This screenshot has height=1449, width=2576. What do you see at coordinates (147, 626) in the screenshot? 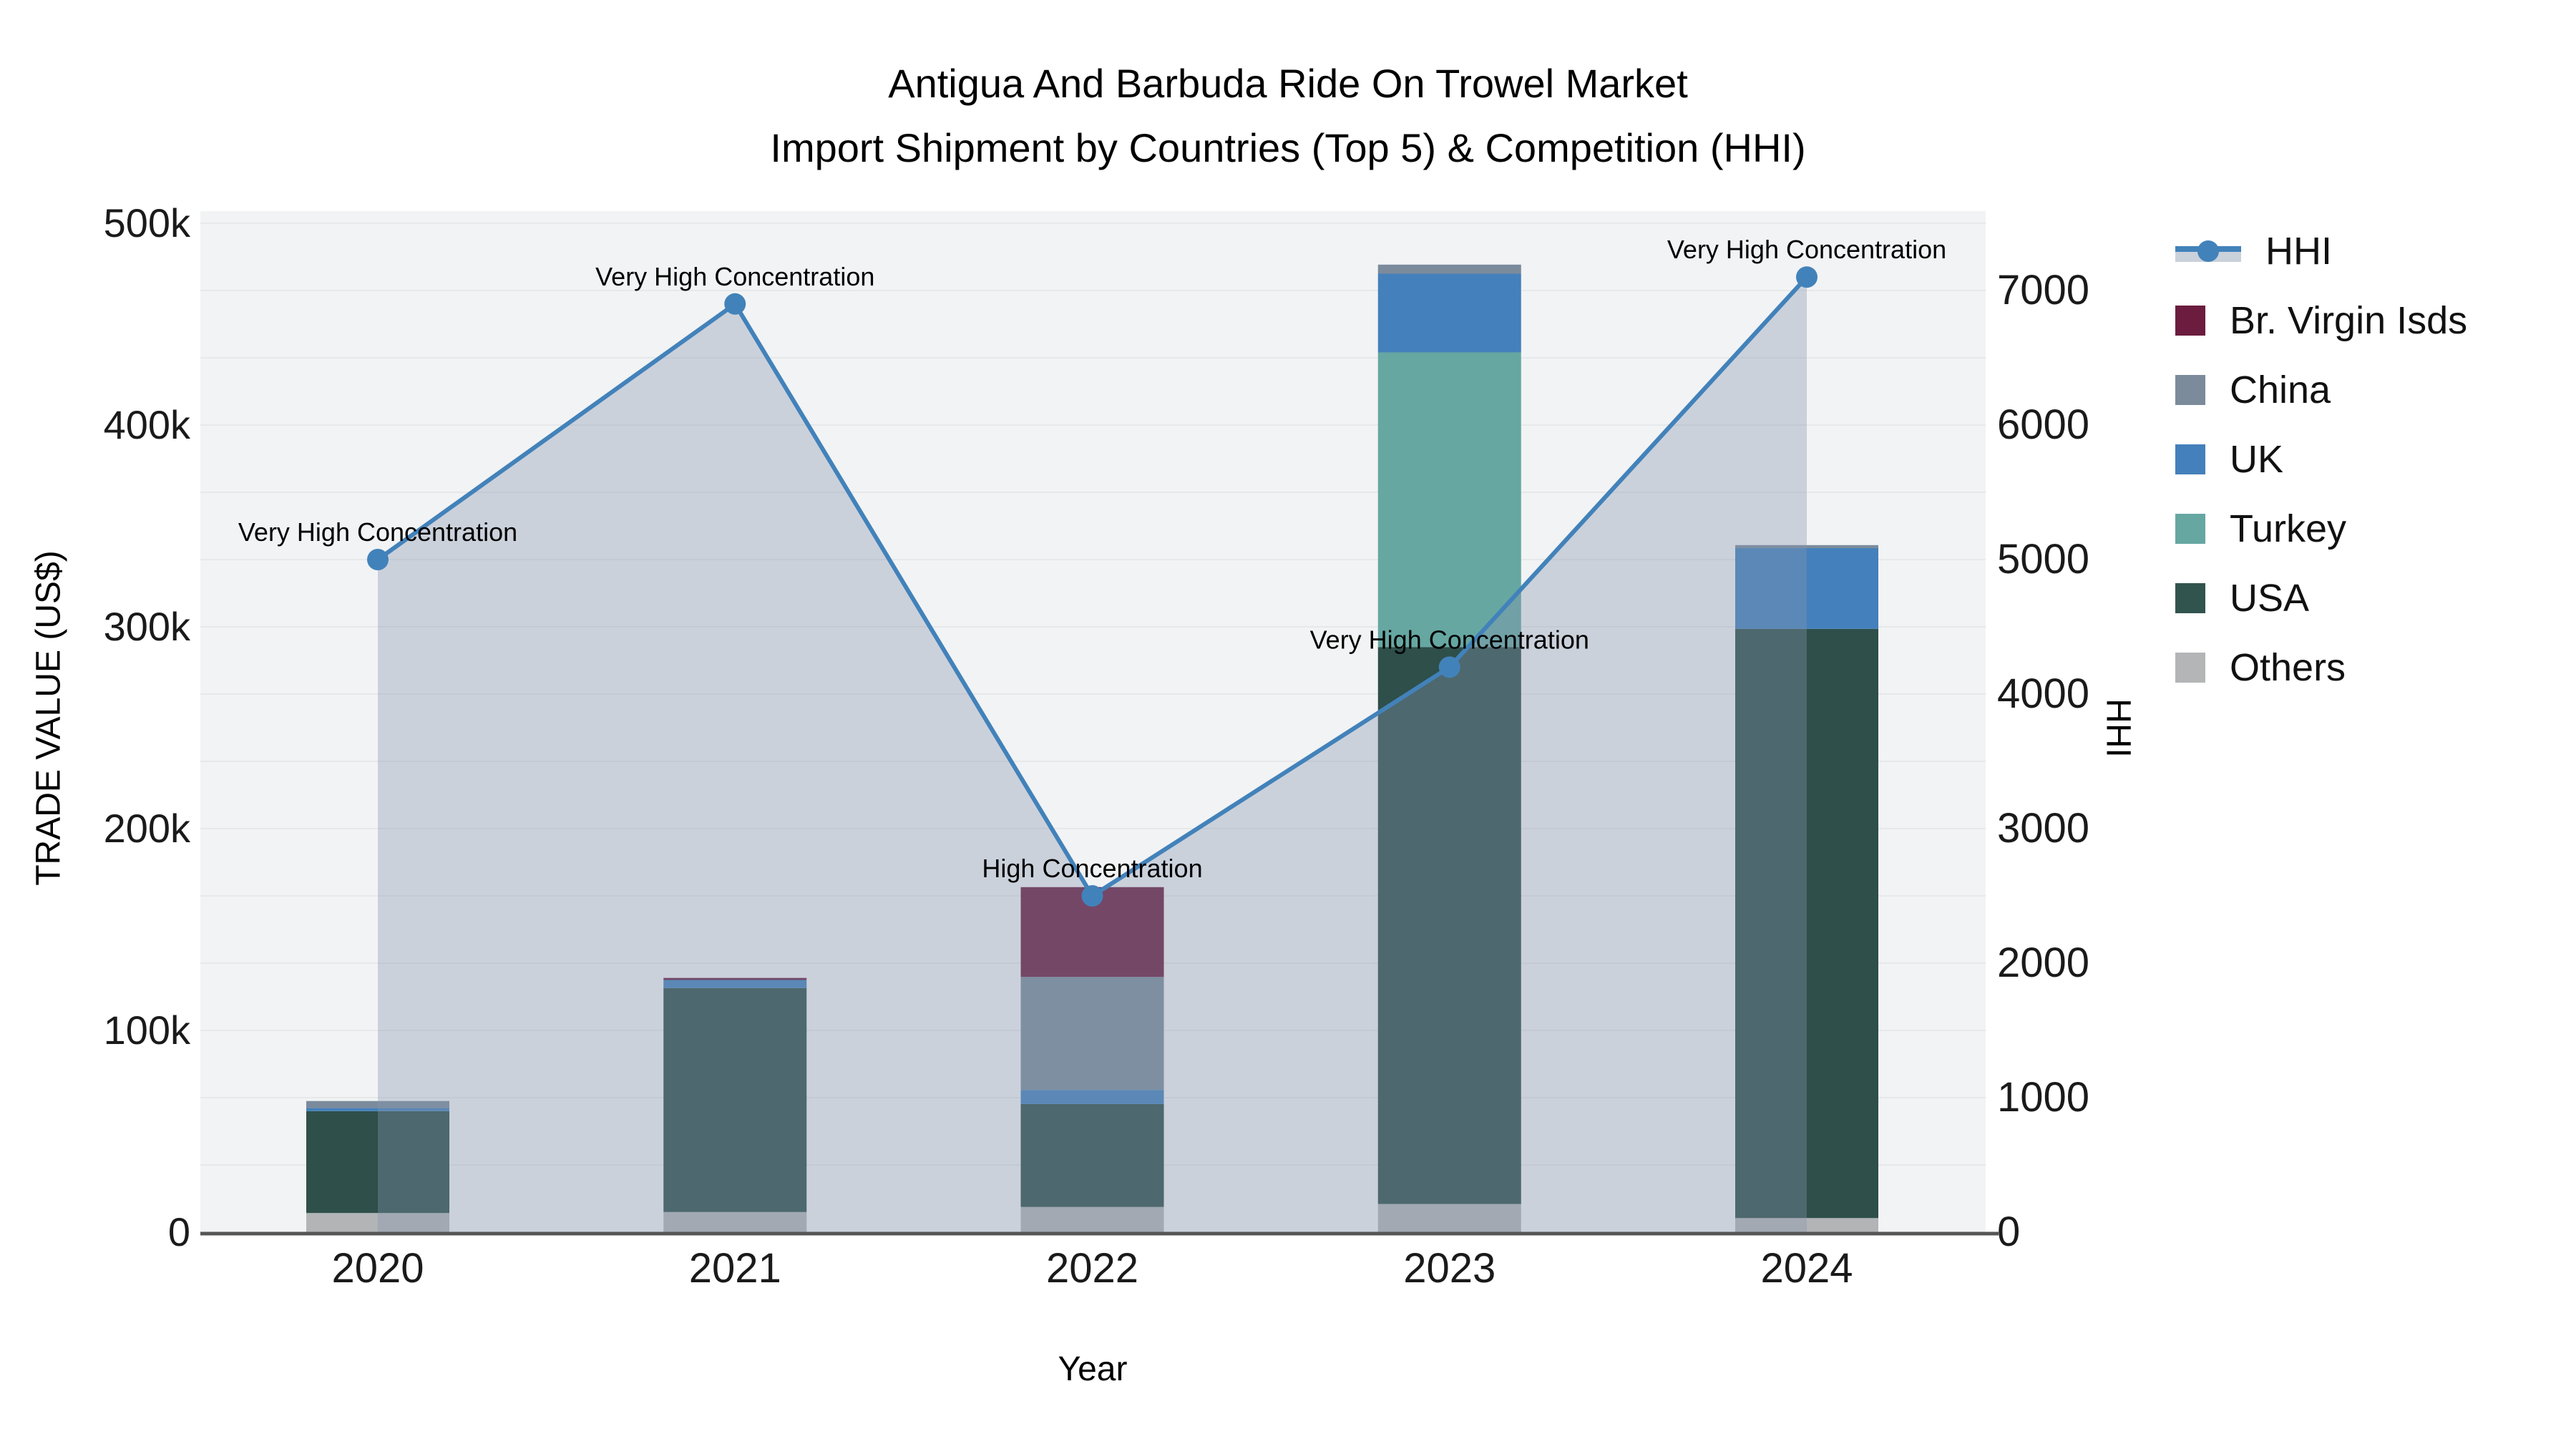
I see `y-left-tick-300k: 300k` at bounding box center [147, 626].